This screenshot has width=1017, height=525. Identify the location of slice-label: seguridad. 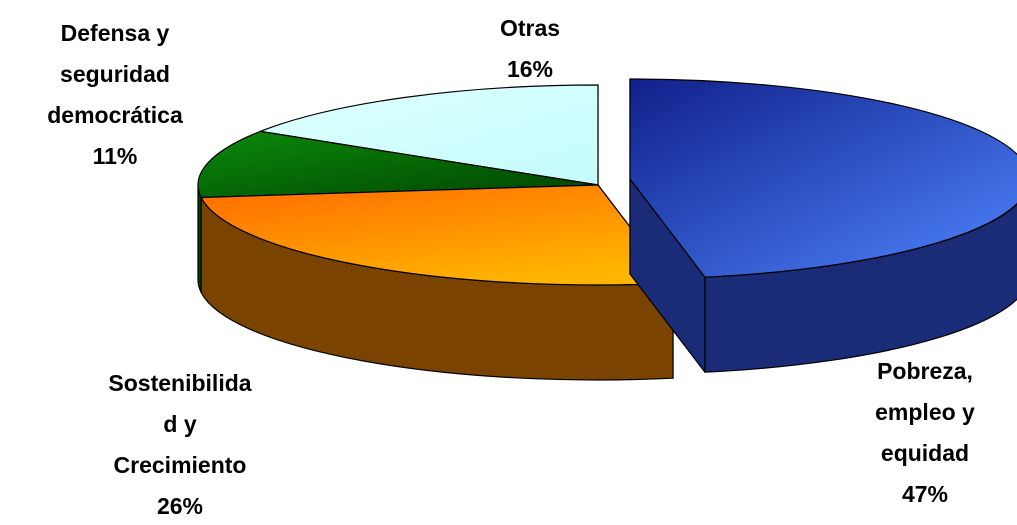
(115, 74).